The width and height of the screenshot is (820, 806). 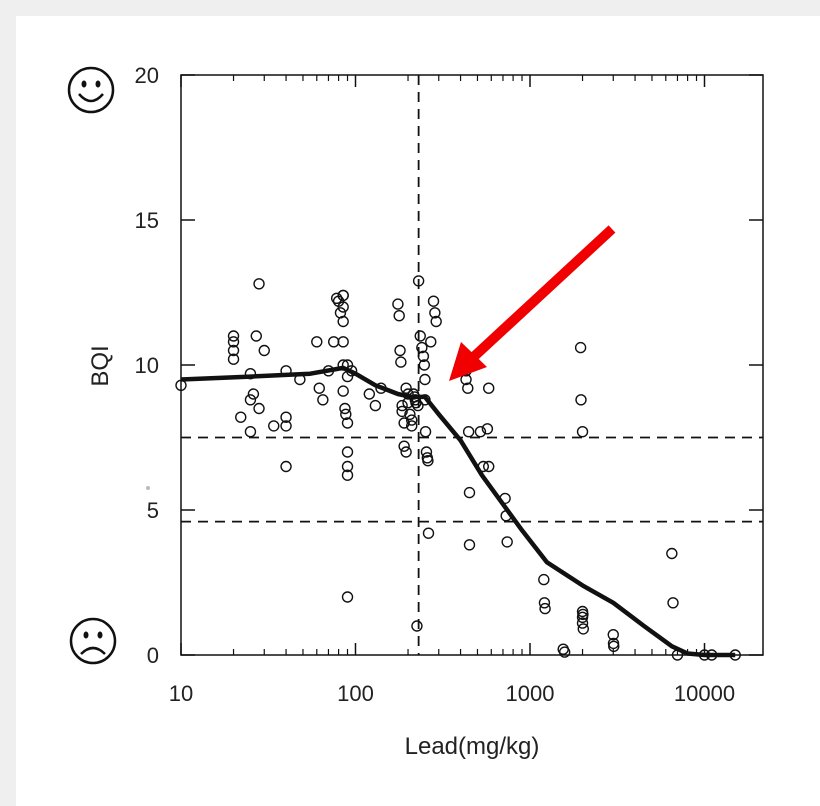 What do you see at coordinates (93, 641) in the screenshot?
I see `frowning-face-icon` at bounding box center [93, 641].